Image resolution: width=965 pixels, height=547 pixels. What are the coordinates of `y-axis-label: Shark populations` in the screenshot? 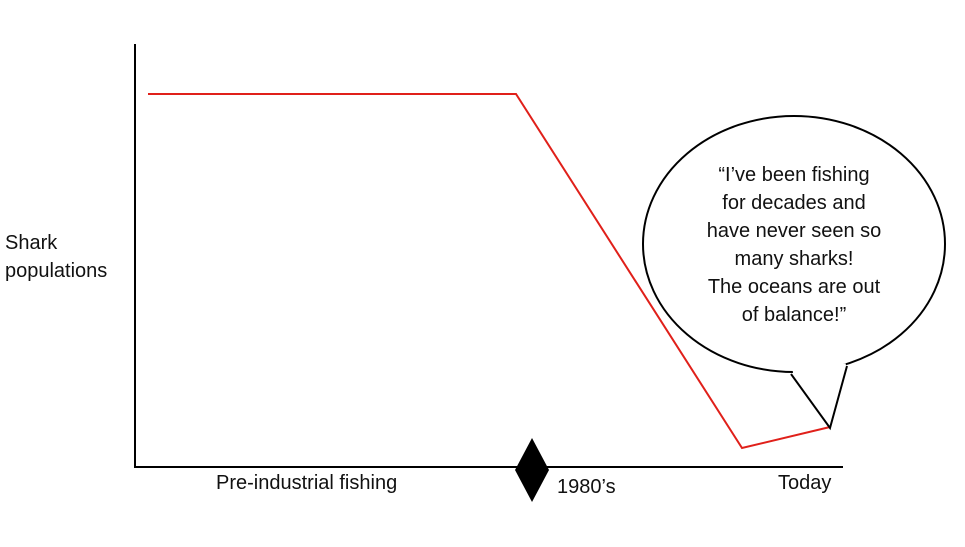 It's located at (75, 257).